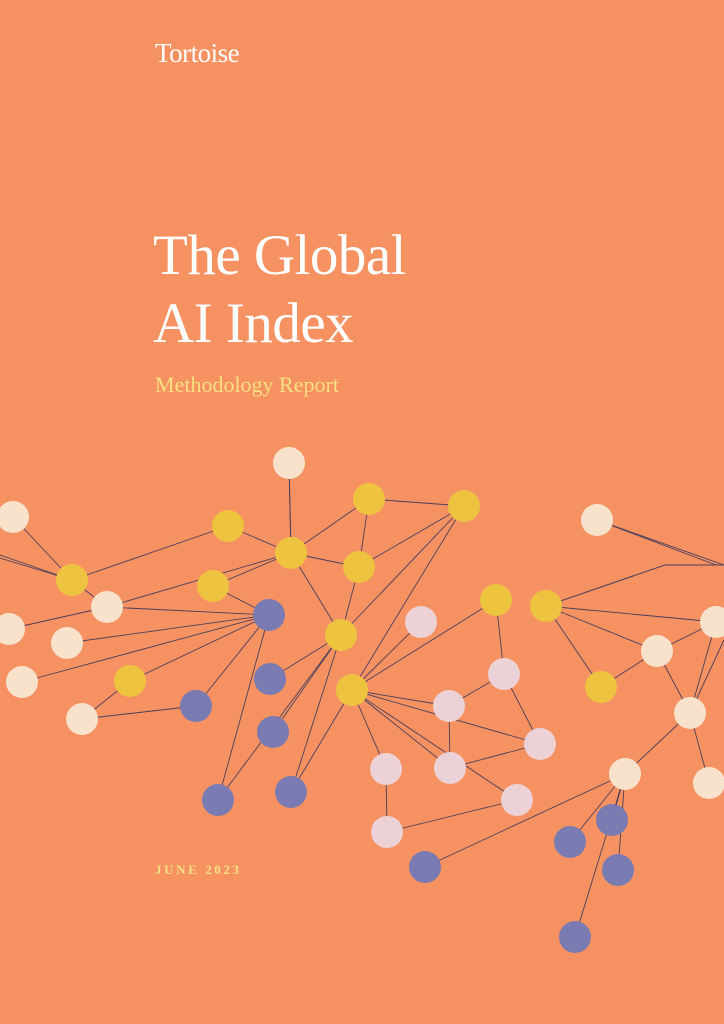  What do you see at coordinates (247, 384) in the screenshot?
I see `report-subtitle: Methodology Report` at bounding box center [247, 384].